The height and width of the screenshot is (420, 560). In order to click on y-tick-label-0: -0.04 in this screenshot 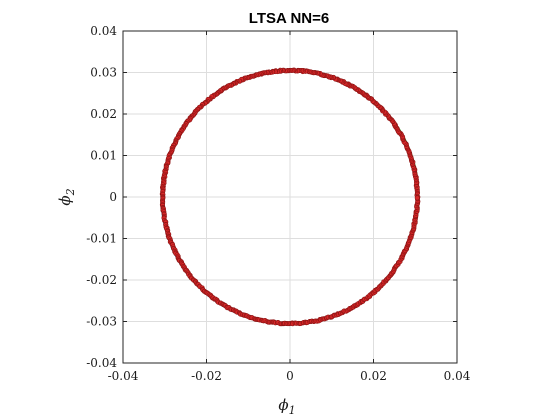, I will do `click(101, 363)`.